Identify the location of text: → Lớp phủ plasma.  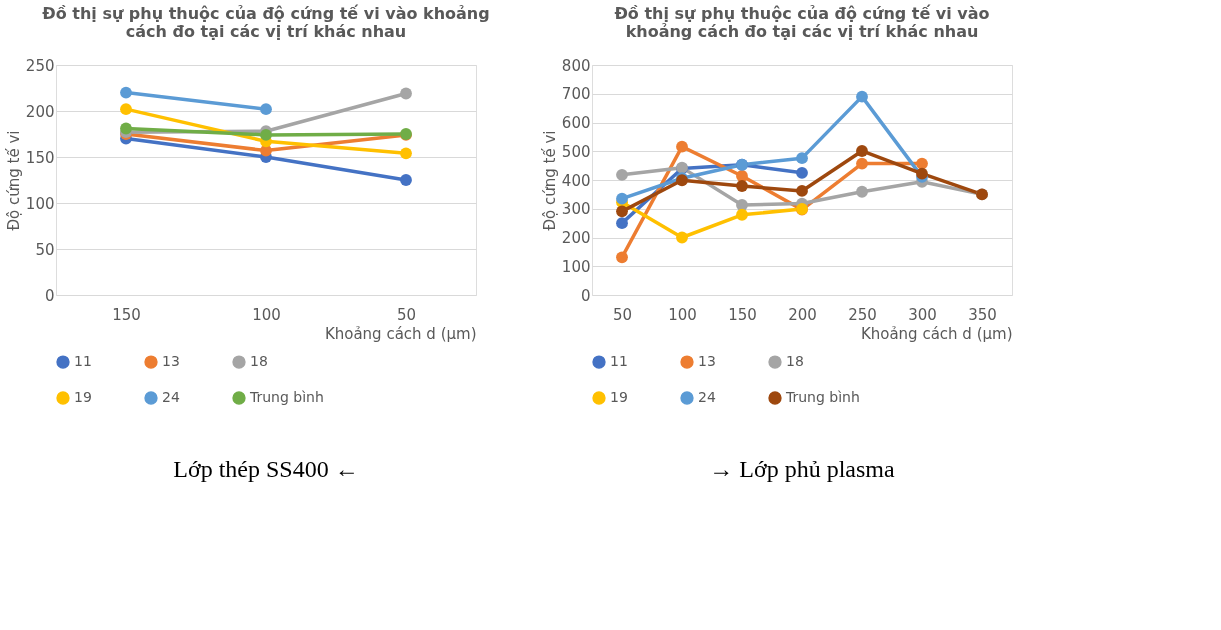
(802, 469).